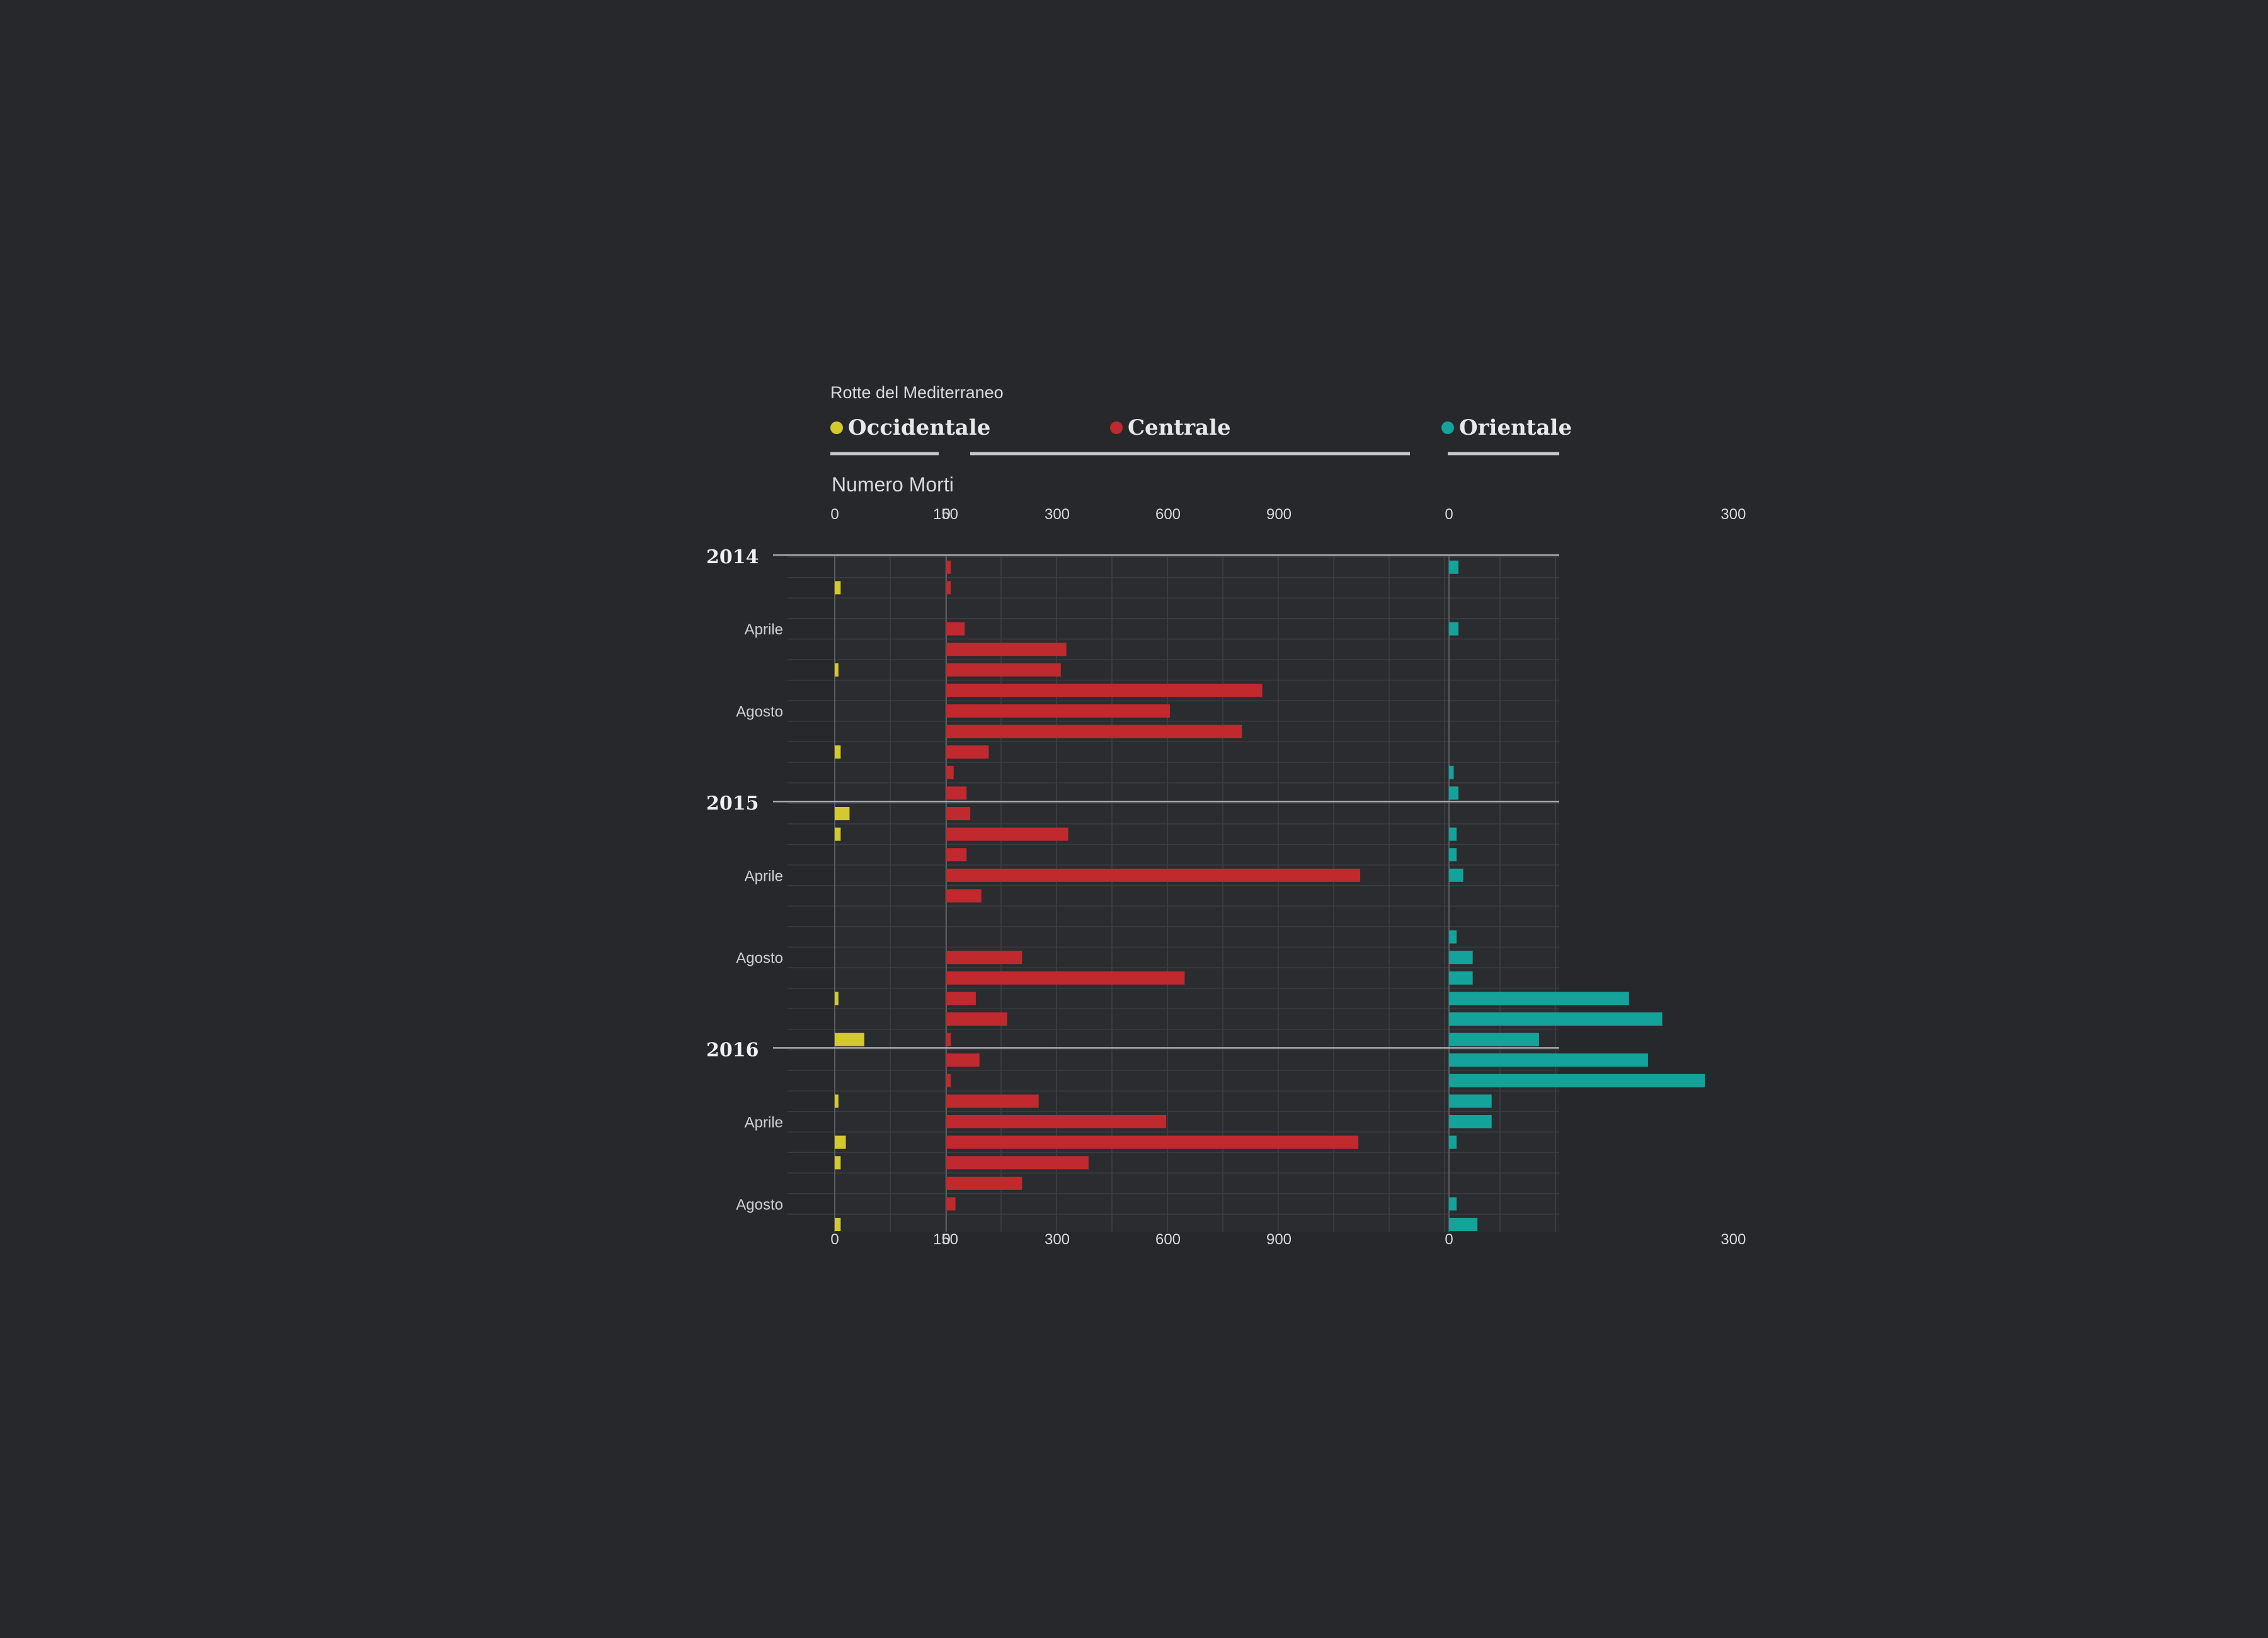 Image resolution: width=2268 pixels, height=1638 pixels. Describe the element at coordinates (732, 804) in the screenshot. I see `year-label: 2015` at that location.